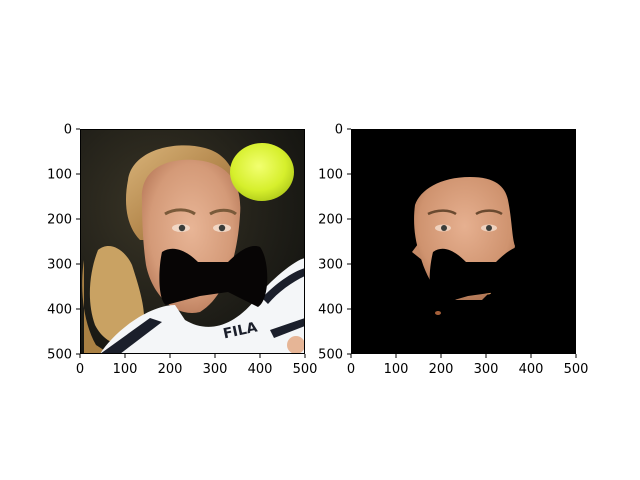 Image resolution: width=640 pixels, height=480 pixels. I want to click on fila-logo: FILA, so click(240, 330).